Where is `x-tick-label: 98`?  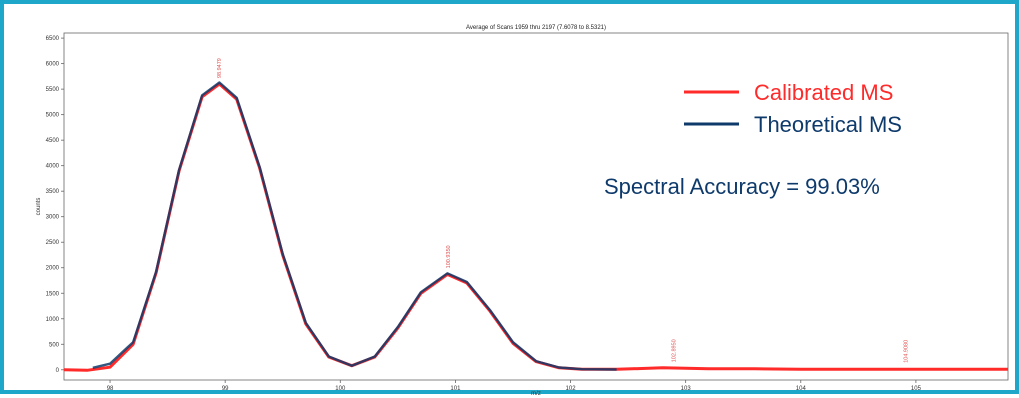 x-tick-label: 98 is located at coordinates (110, 389).